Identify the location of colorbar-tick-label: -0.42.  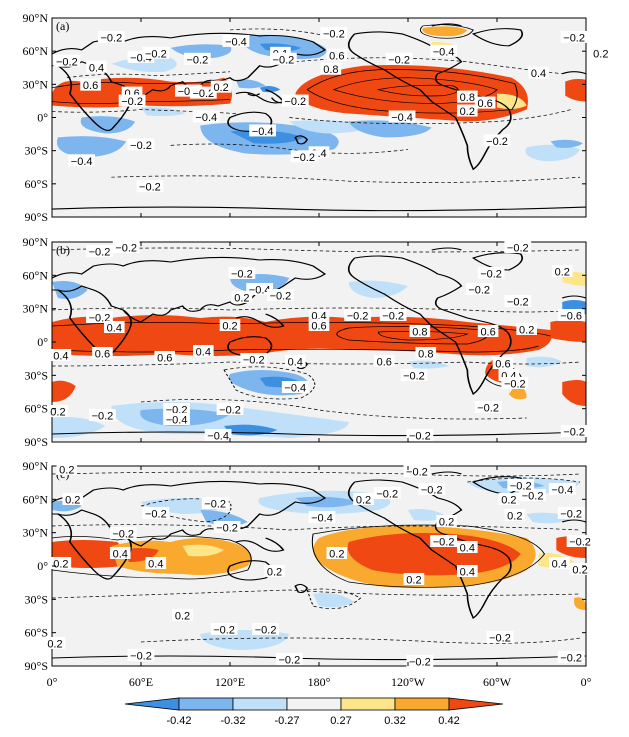
(178, 721).